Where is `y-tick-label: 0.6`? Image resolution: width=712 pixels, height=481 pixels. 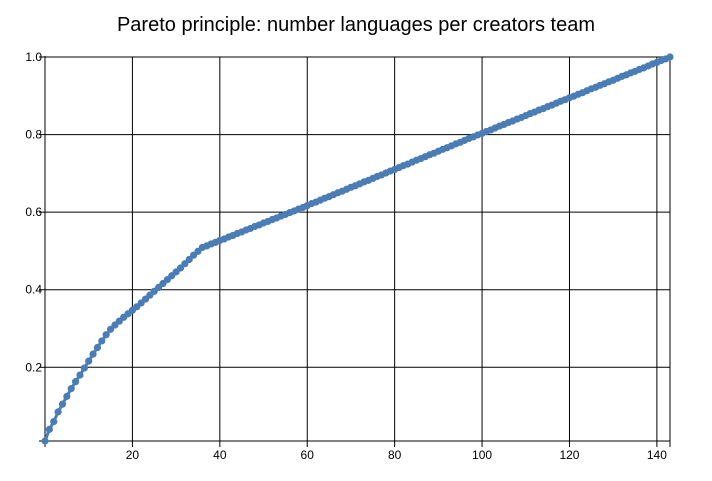 y-tick-label: 0.6 is located at coordinates (33, 212).